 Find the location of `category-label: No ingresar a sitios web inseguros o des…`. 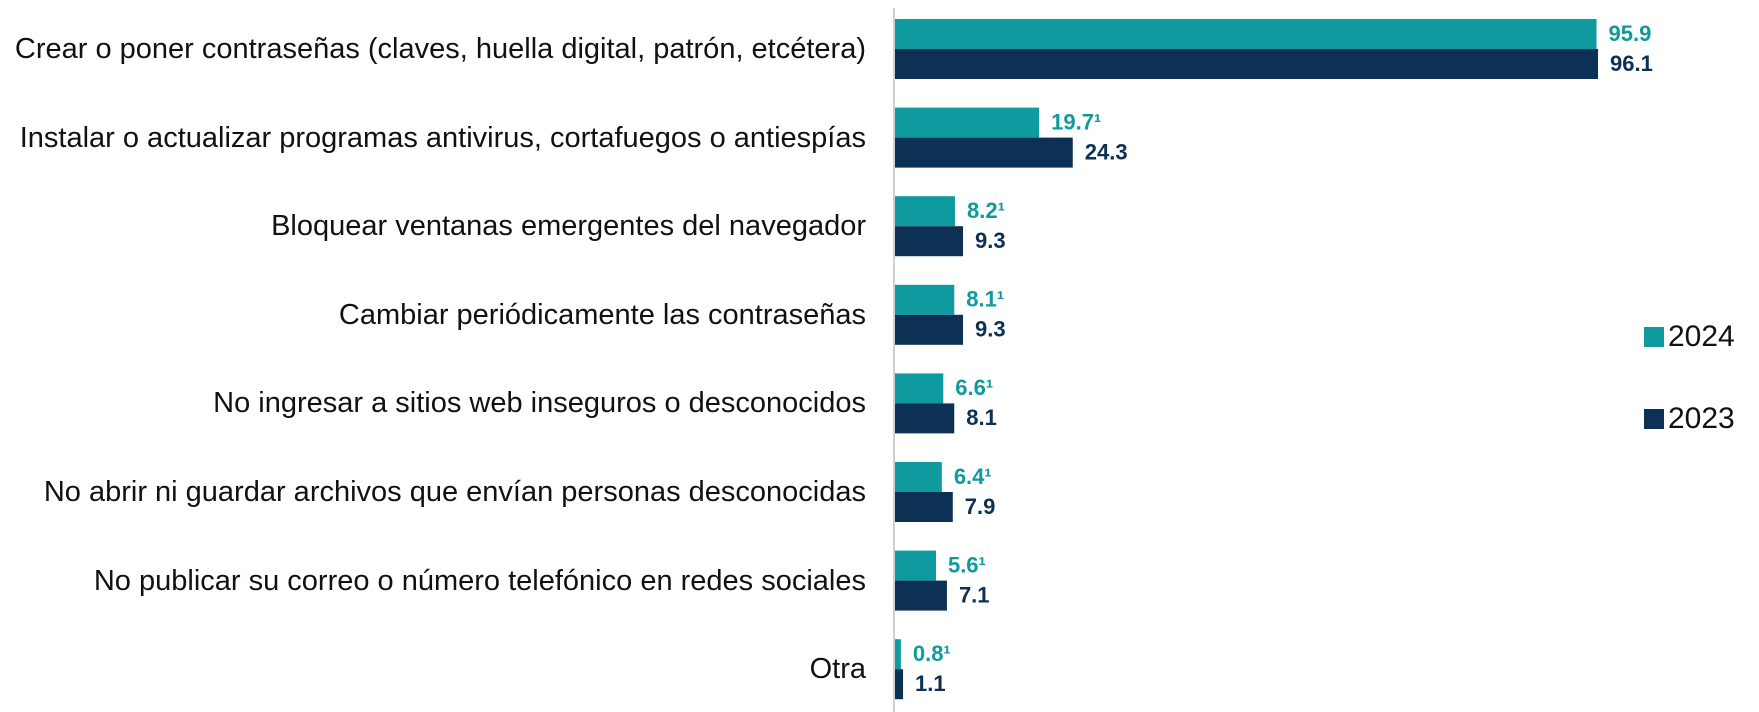

category-label: No ingresar a sitios web inseguros o des… is located at coordinates (539, 403).